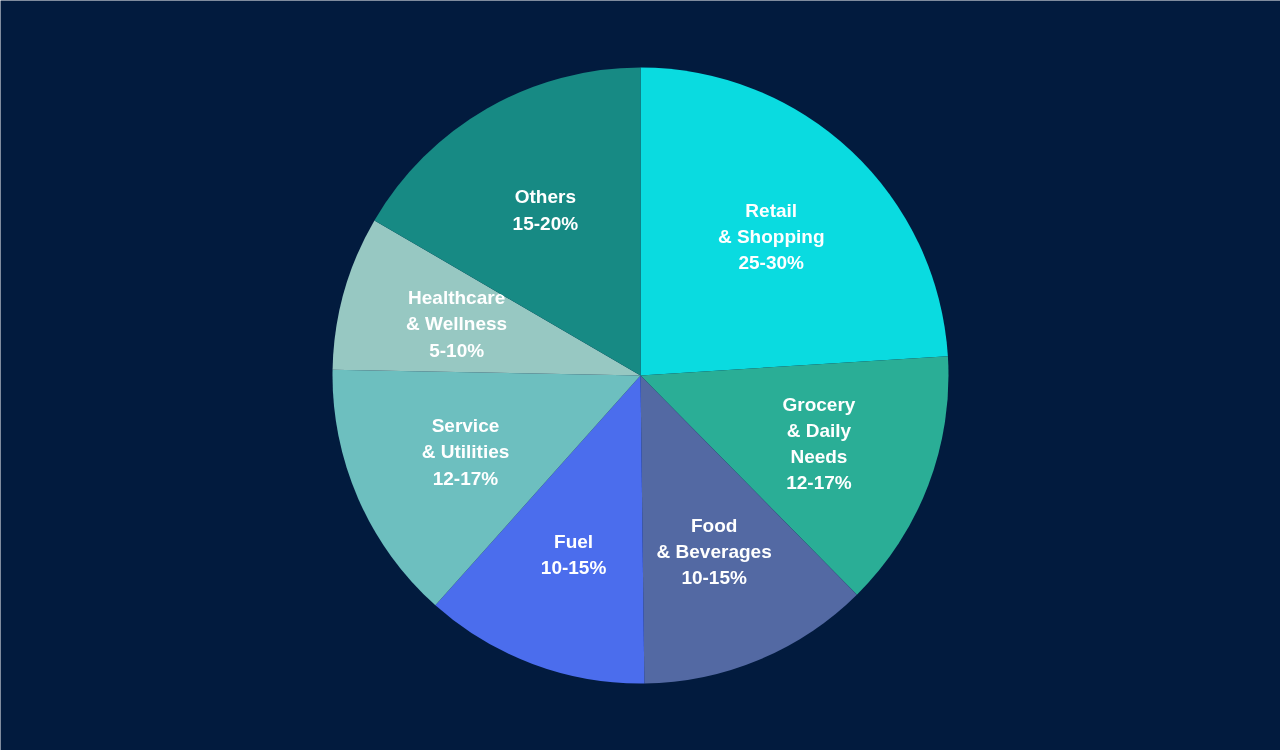 The height and width of the screenshot is (750, 1280). What do you see at coordinates (714, 551) in the screenshot?
I see `slice-label: Food & Beverages 10-15%` at bounding box center [714, 551].